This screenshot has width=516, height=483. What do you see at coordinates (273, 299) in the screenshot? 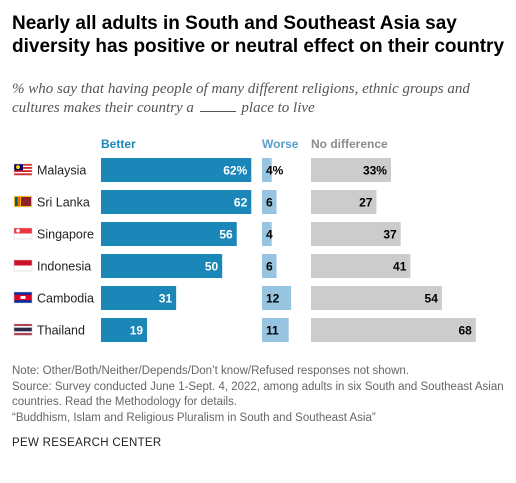
I see `data-label-worse: 12` at bounding box center [273, 299].